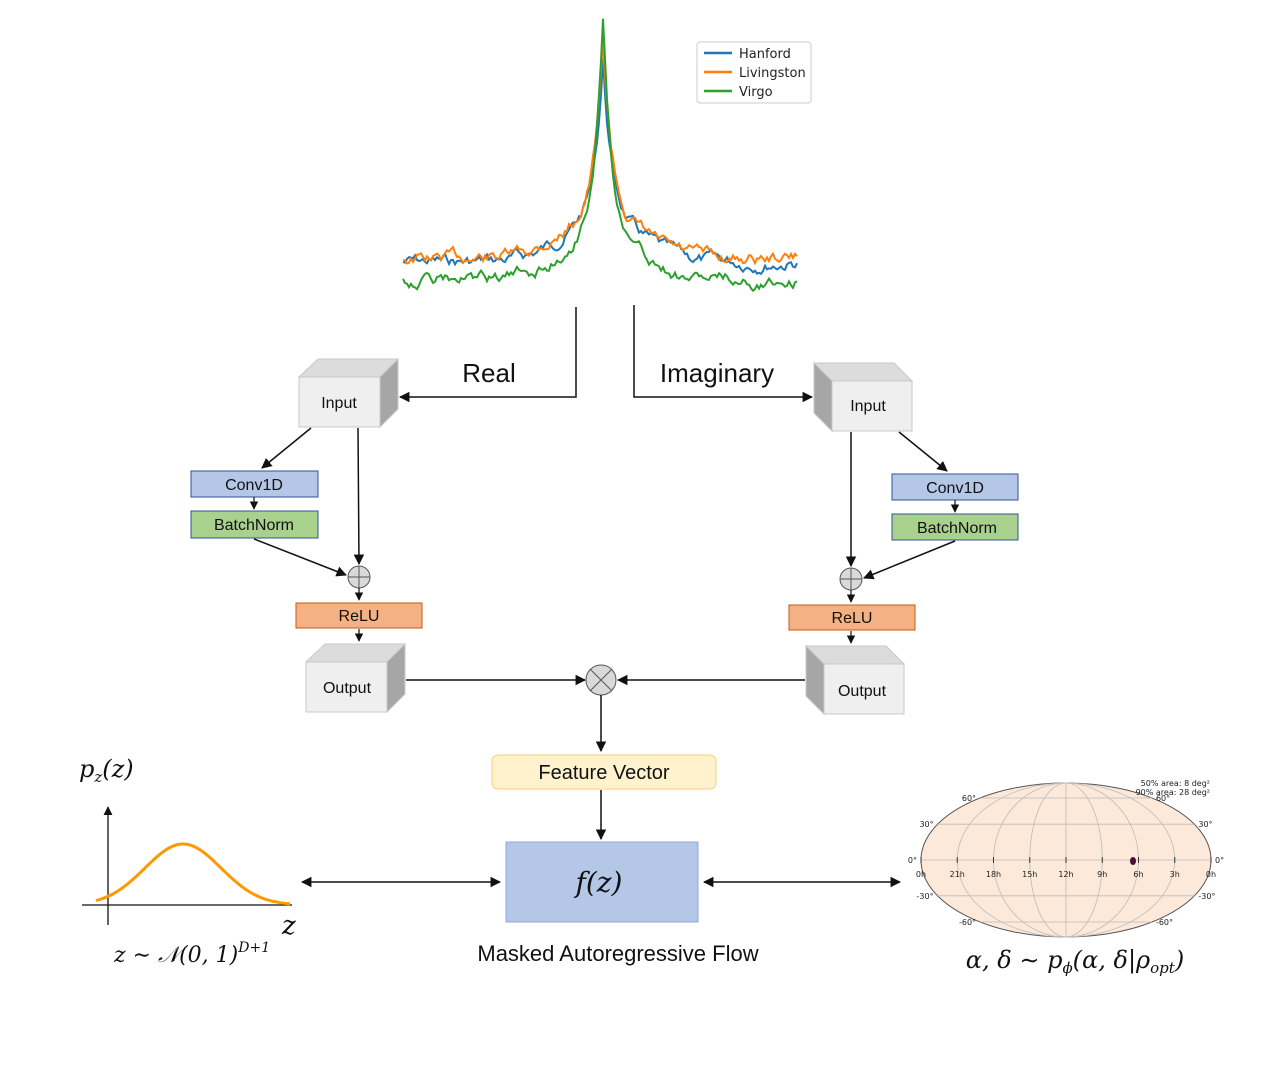 This screenshot has height=1078, width=1282. What do you see at coordinates (765, 54) in the screenshot?
I see `legend-label-hanford: Hanford` at bounding box center [765, 54].